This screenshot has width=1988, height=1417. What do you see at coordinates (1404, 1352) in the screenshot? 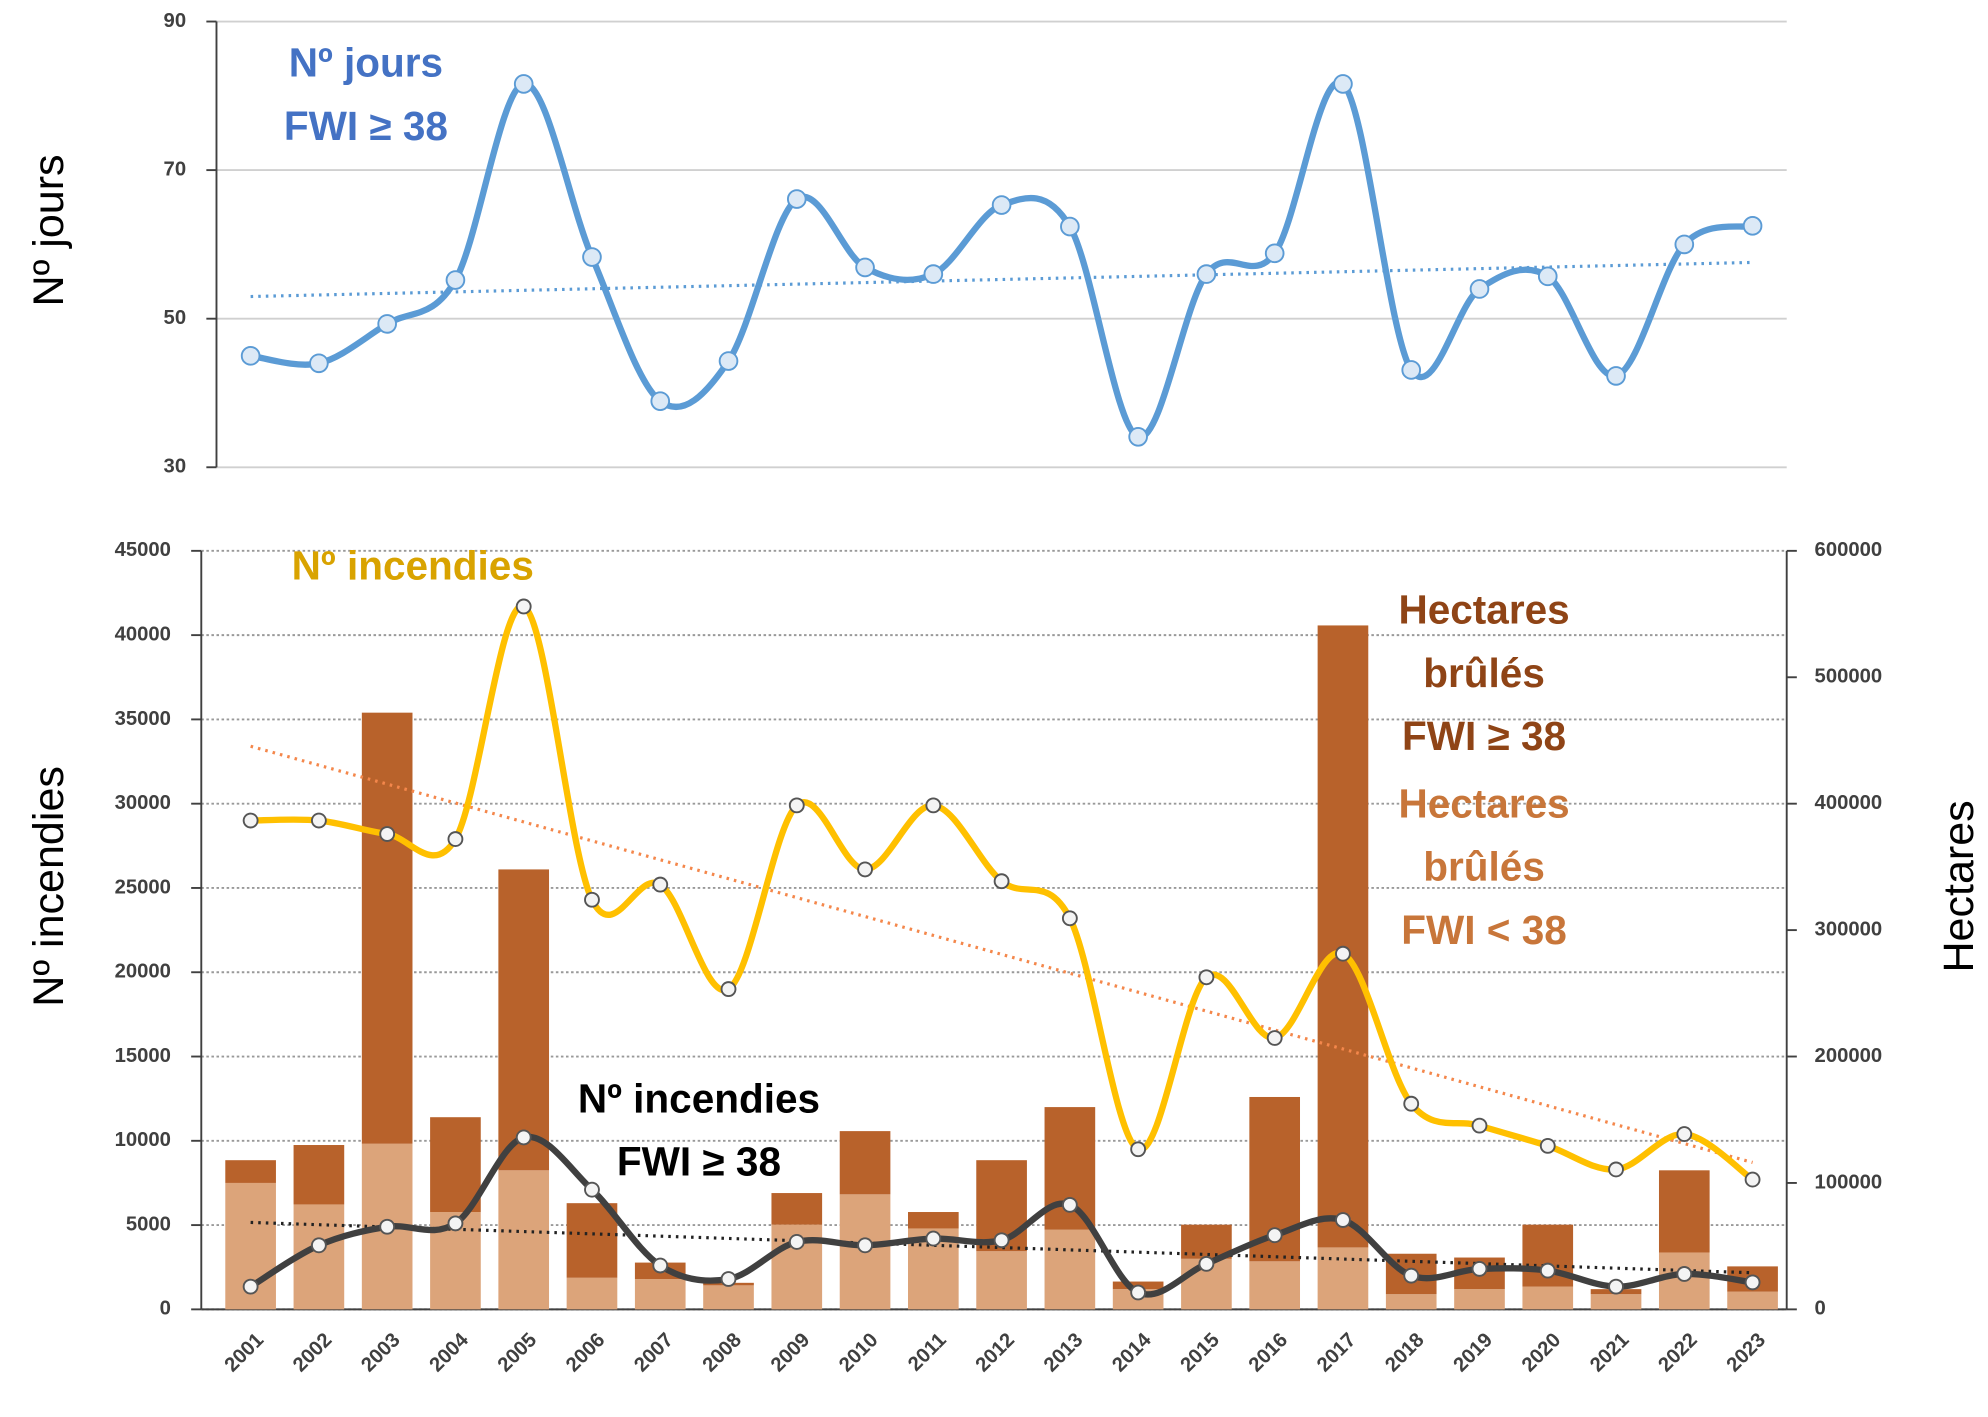
I see `x-tick-label: 2018` at bounding box center [1404, 1352].